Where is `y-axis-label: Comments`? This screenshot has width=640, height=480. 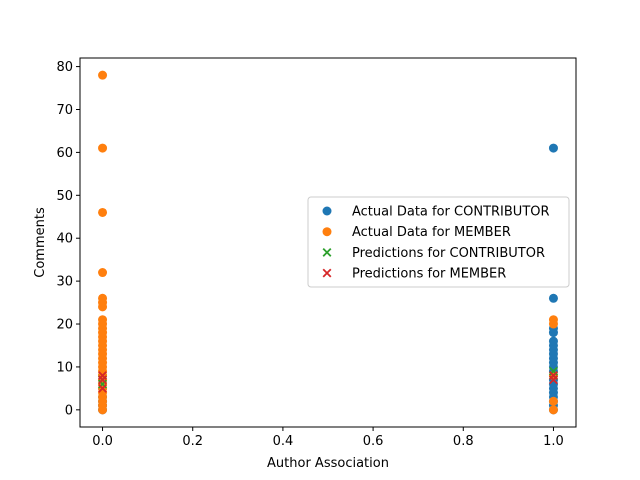
y-axis-label: Comments is located at coordinates (40, 242).